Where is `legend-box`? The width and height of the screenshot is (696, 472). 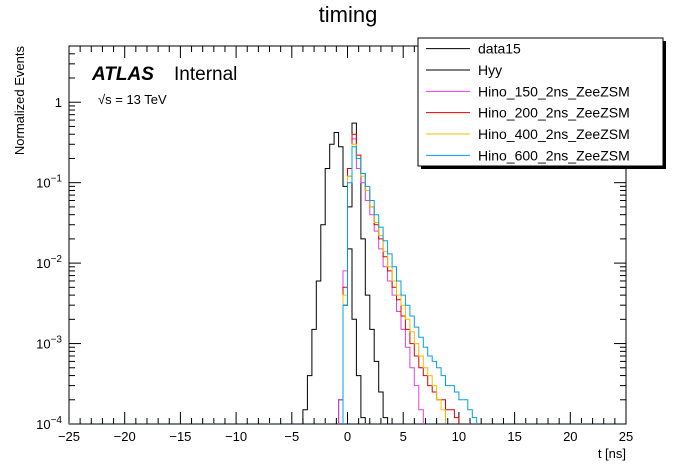 legend-box is located at coordinates (540, 102).